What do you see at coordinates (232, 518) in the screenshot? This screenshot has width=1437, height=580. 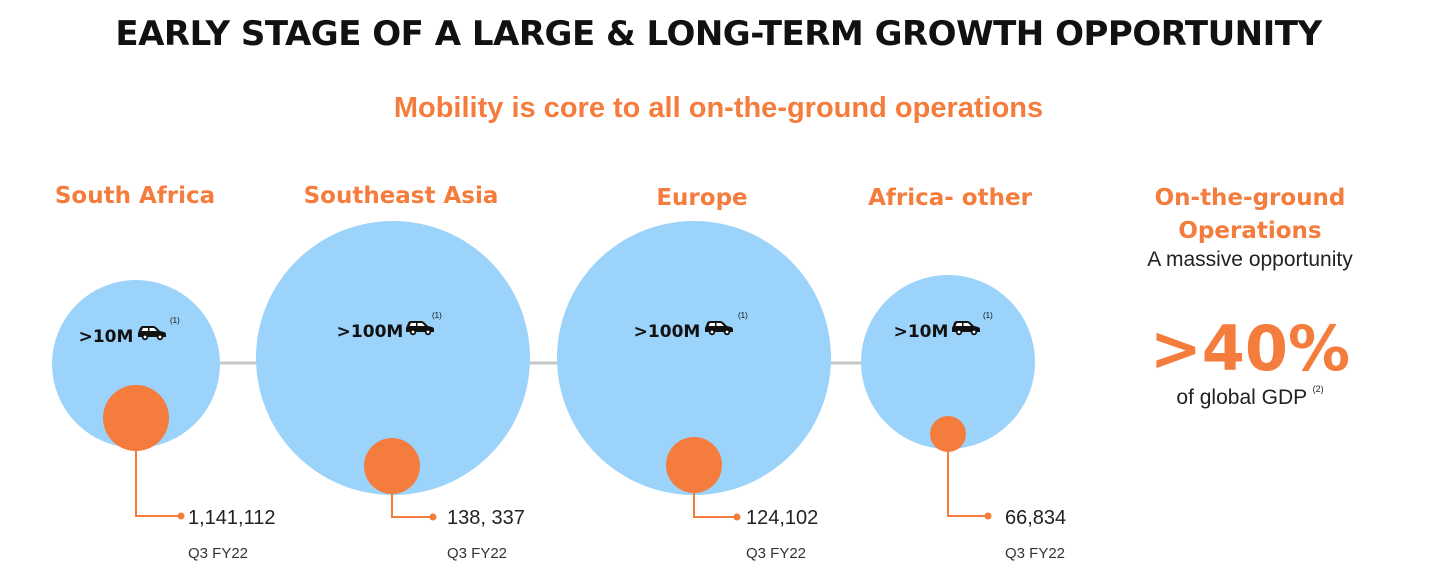 I see `operations-value: 1,141,112` at bounding box center [232, 518].